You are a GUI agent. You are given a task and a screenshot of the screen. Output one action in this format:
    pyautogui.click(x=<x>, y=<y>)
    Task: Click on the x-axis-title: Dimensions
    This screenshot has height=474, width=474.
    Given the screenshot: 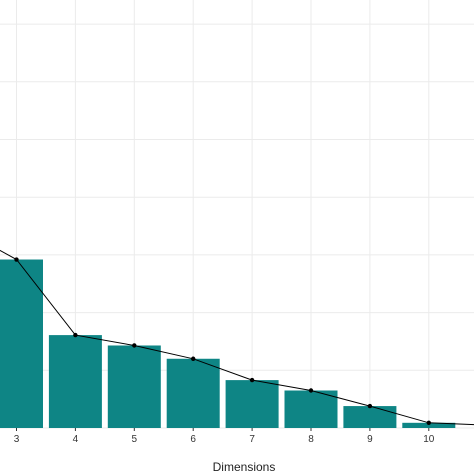 What is the action you would take?
    pyautogui.click(x=244, y=467)
    